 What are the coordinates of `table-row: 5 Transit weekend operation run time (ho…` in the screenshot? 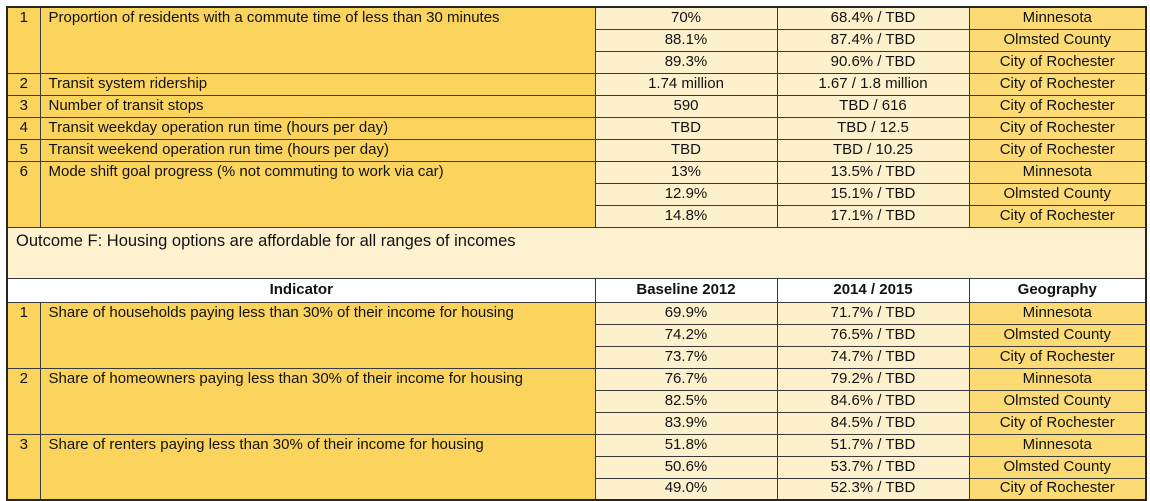 It's located at (576, 150).